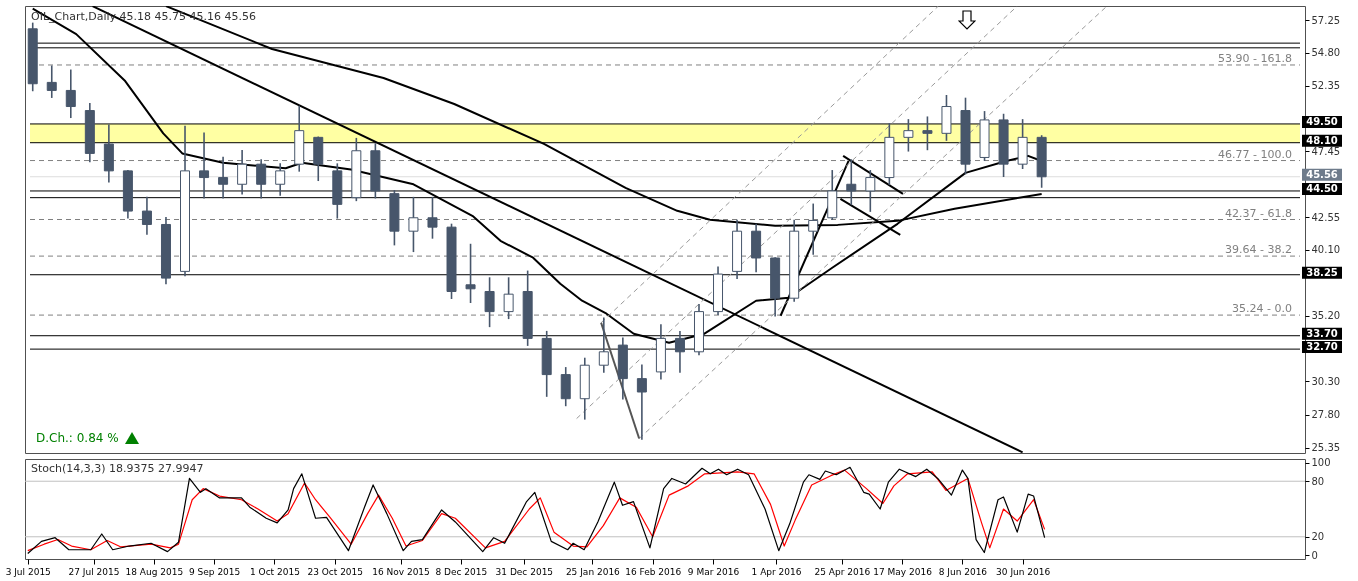 Image resolution: width=1358 pixels, height=581 pixels. I want to click on x-tick-label: 27 Jul 2015, so click(94, 571).